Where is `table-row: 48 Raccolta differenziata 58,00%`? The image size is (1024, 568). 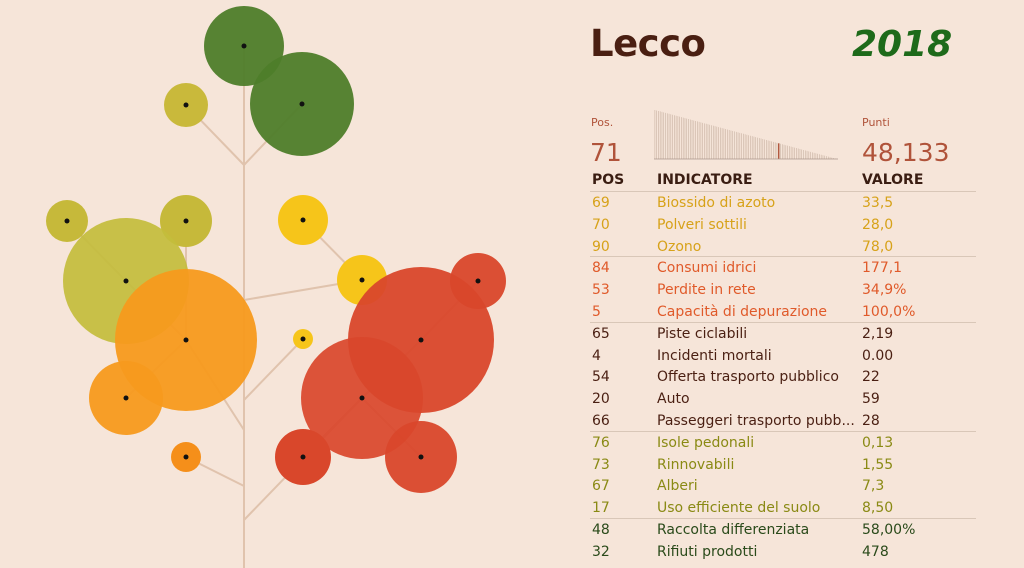
table-row: 48 Raccolta differenziata 58,00% is located at coordinates (783, 530).